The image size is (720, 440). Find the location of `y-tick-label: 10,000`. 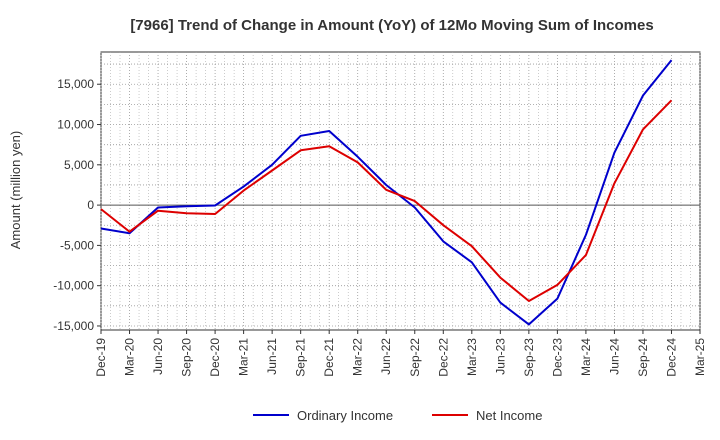

y-tick-label: 10,000 is located at coordinates (75, 125).